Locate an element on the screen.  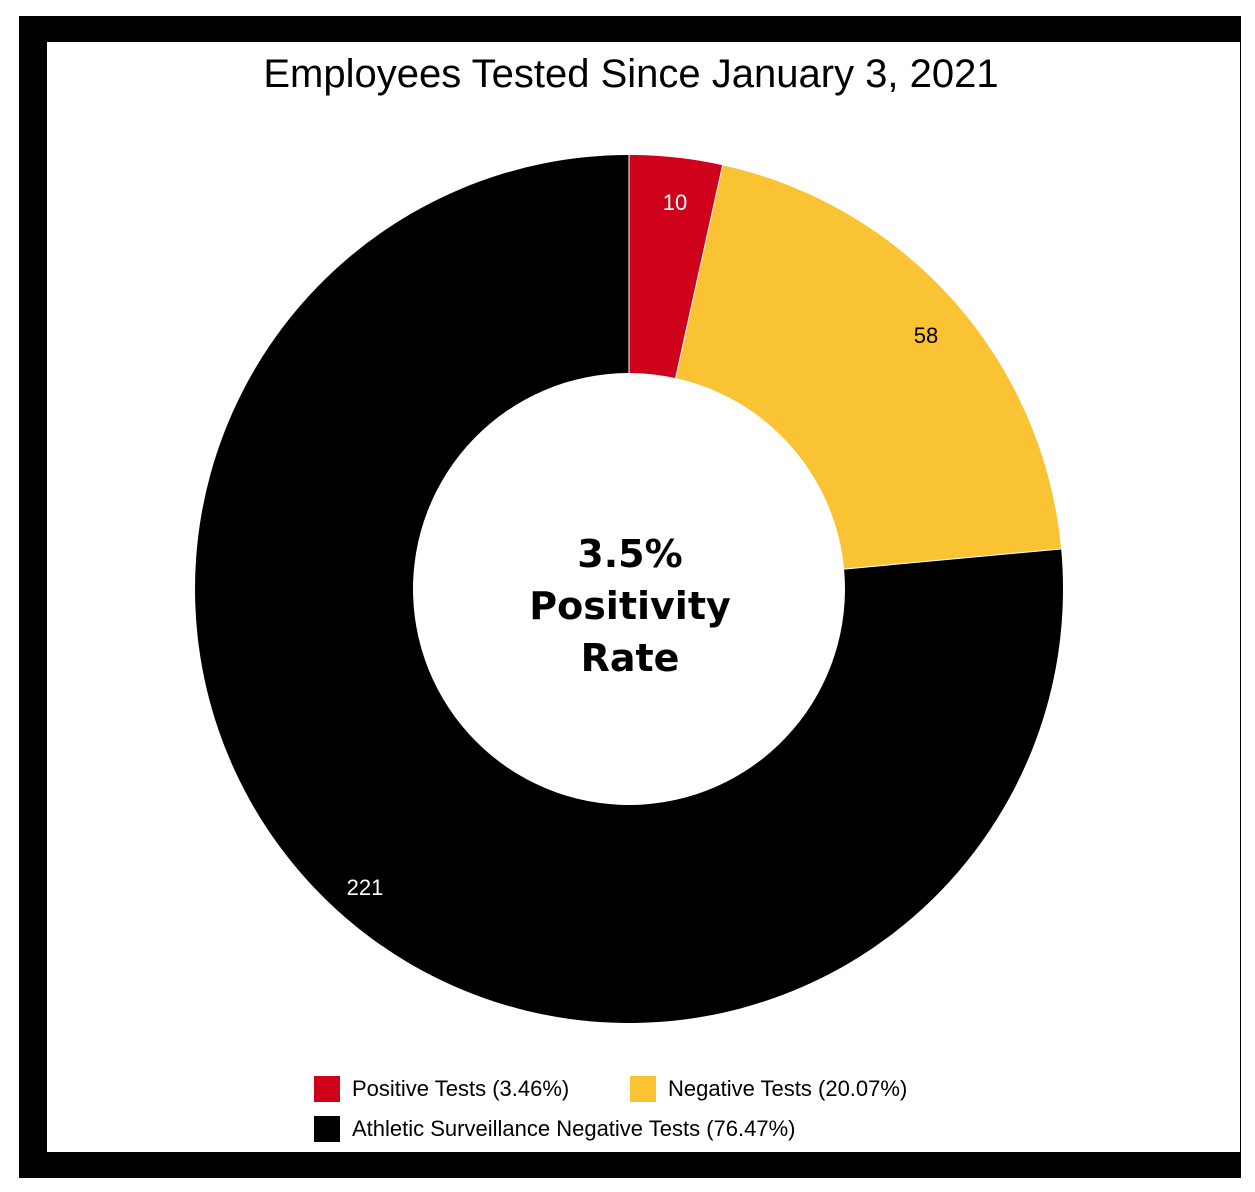
legend-item-positive: Positive Tests (3.46%) is located at coordinates (441, 1089).